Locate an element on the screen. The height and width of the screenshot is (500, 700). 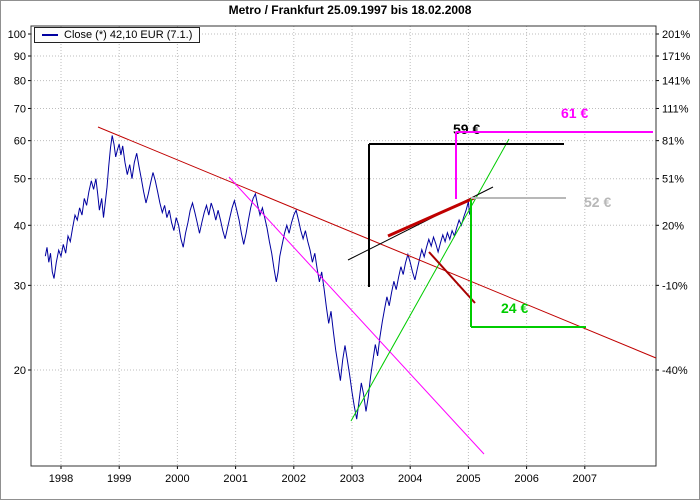
x-axis-tick-label: 2002 is located at coordinates (294, 479).